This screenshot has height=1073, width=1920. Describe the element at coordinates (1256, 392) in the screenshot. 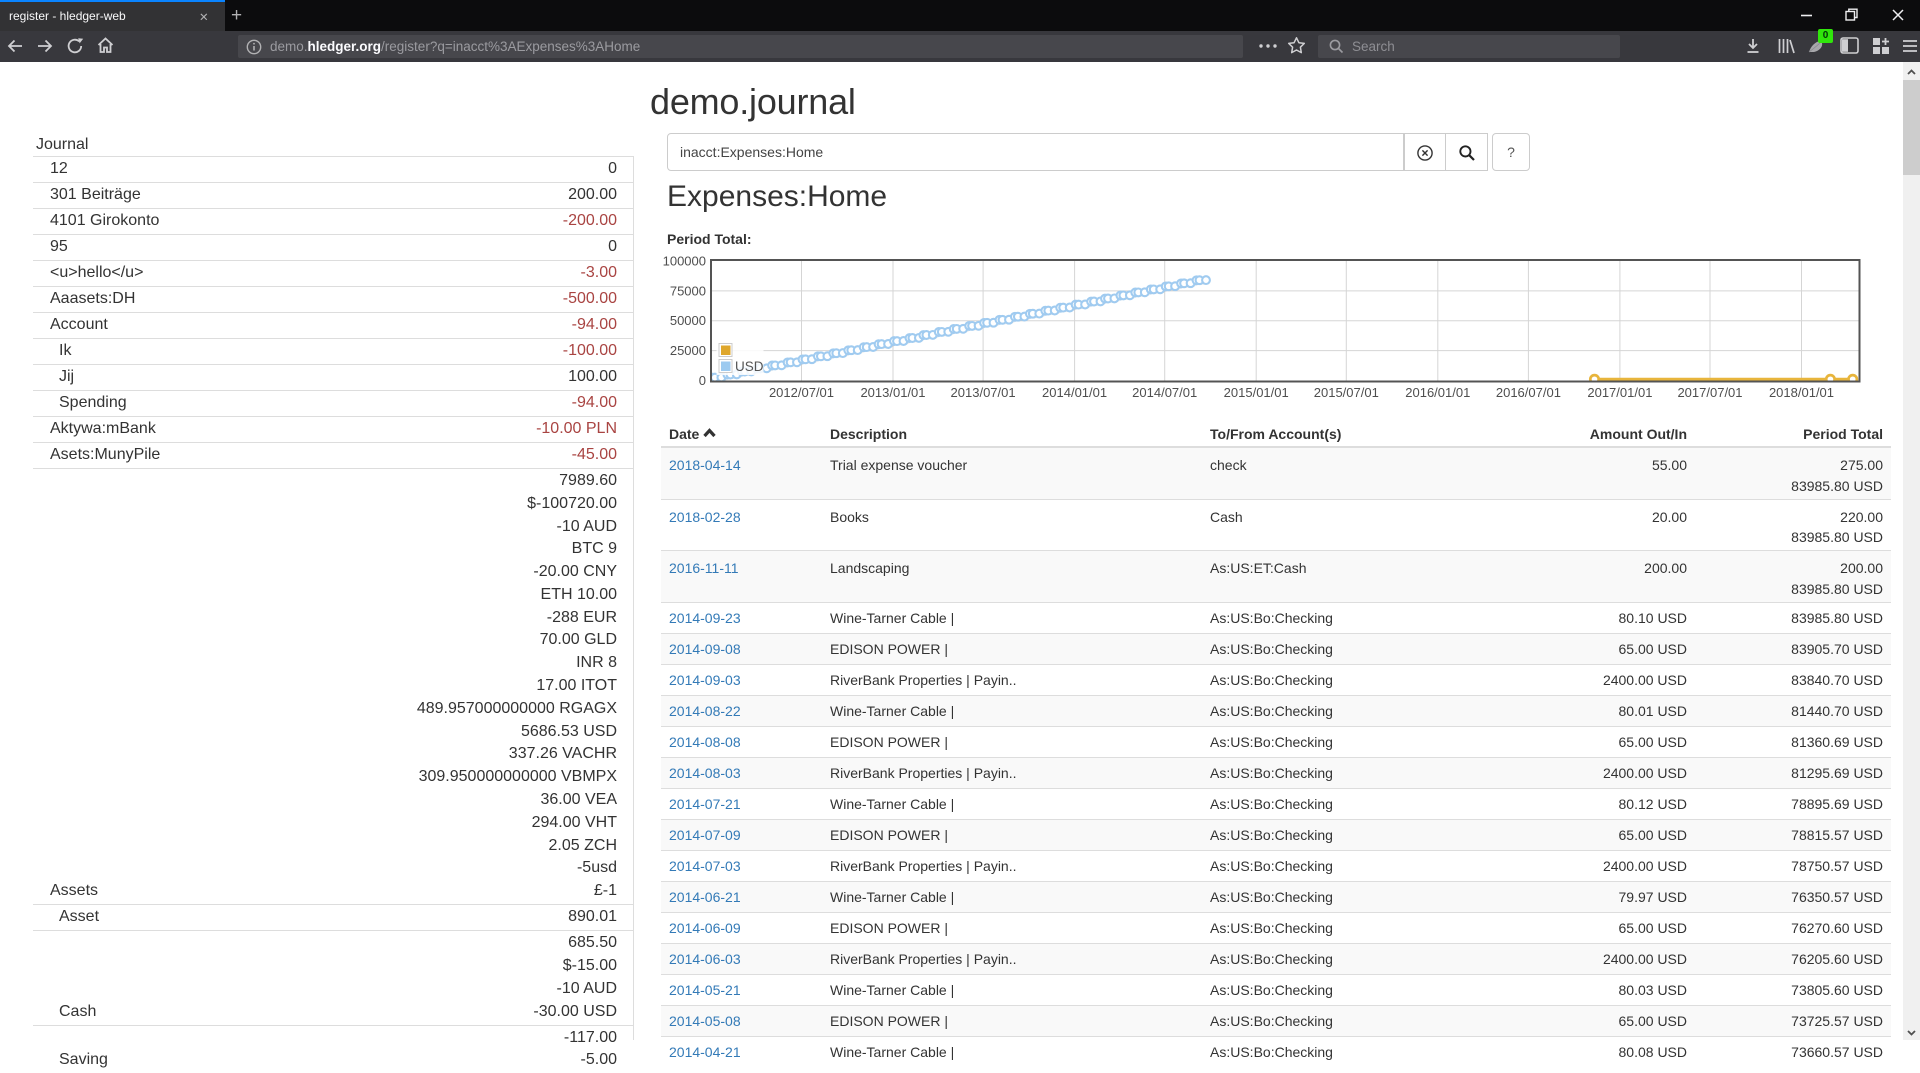

I see `svg-text: 2015/01/01` at that location.